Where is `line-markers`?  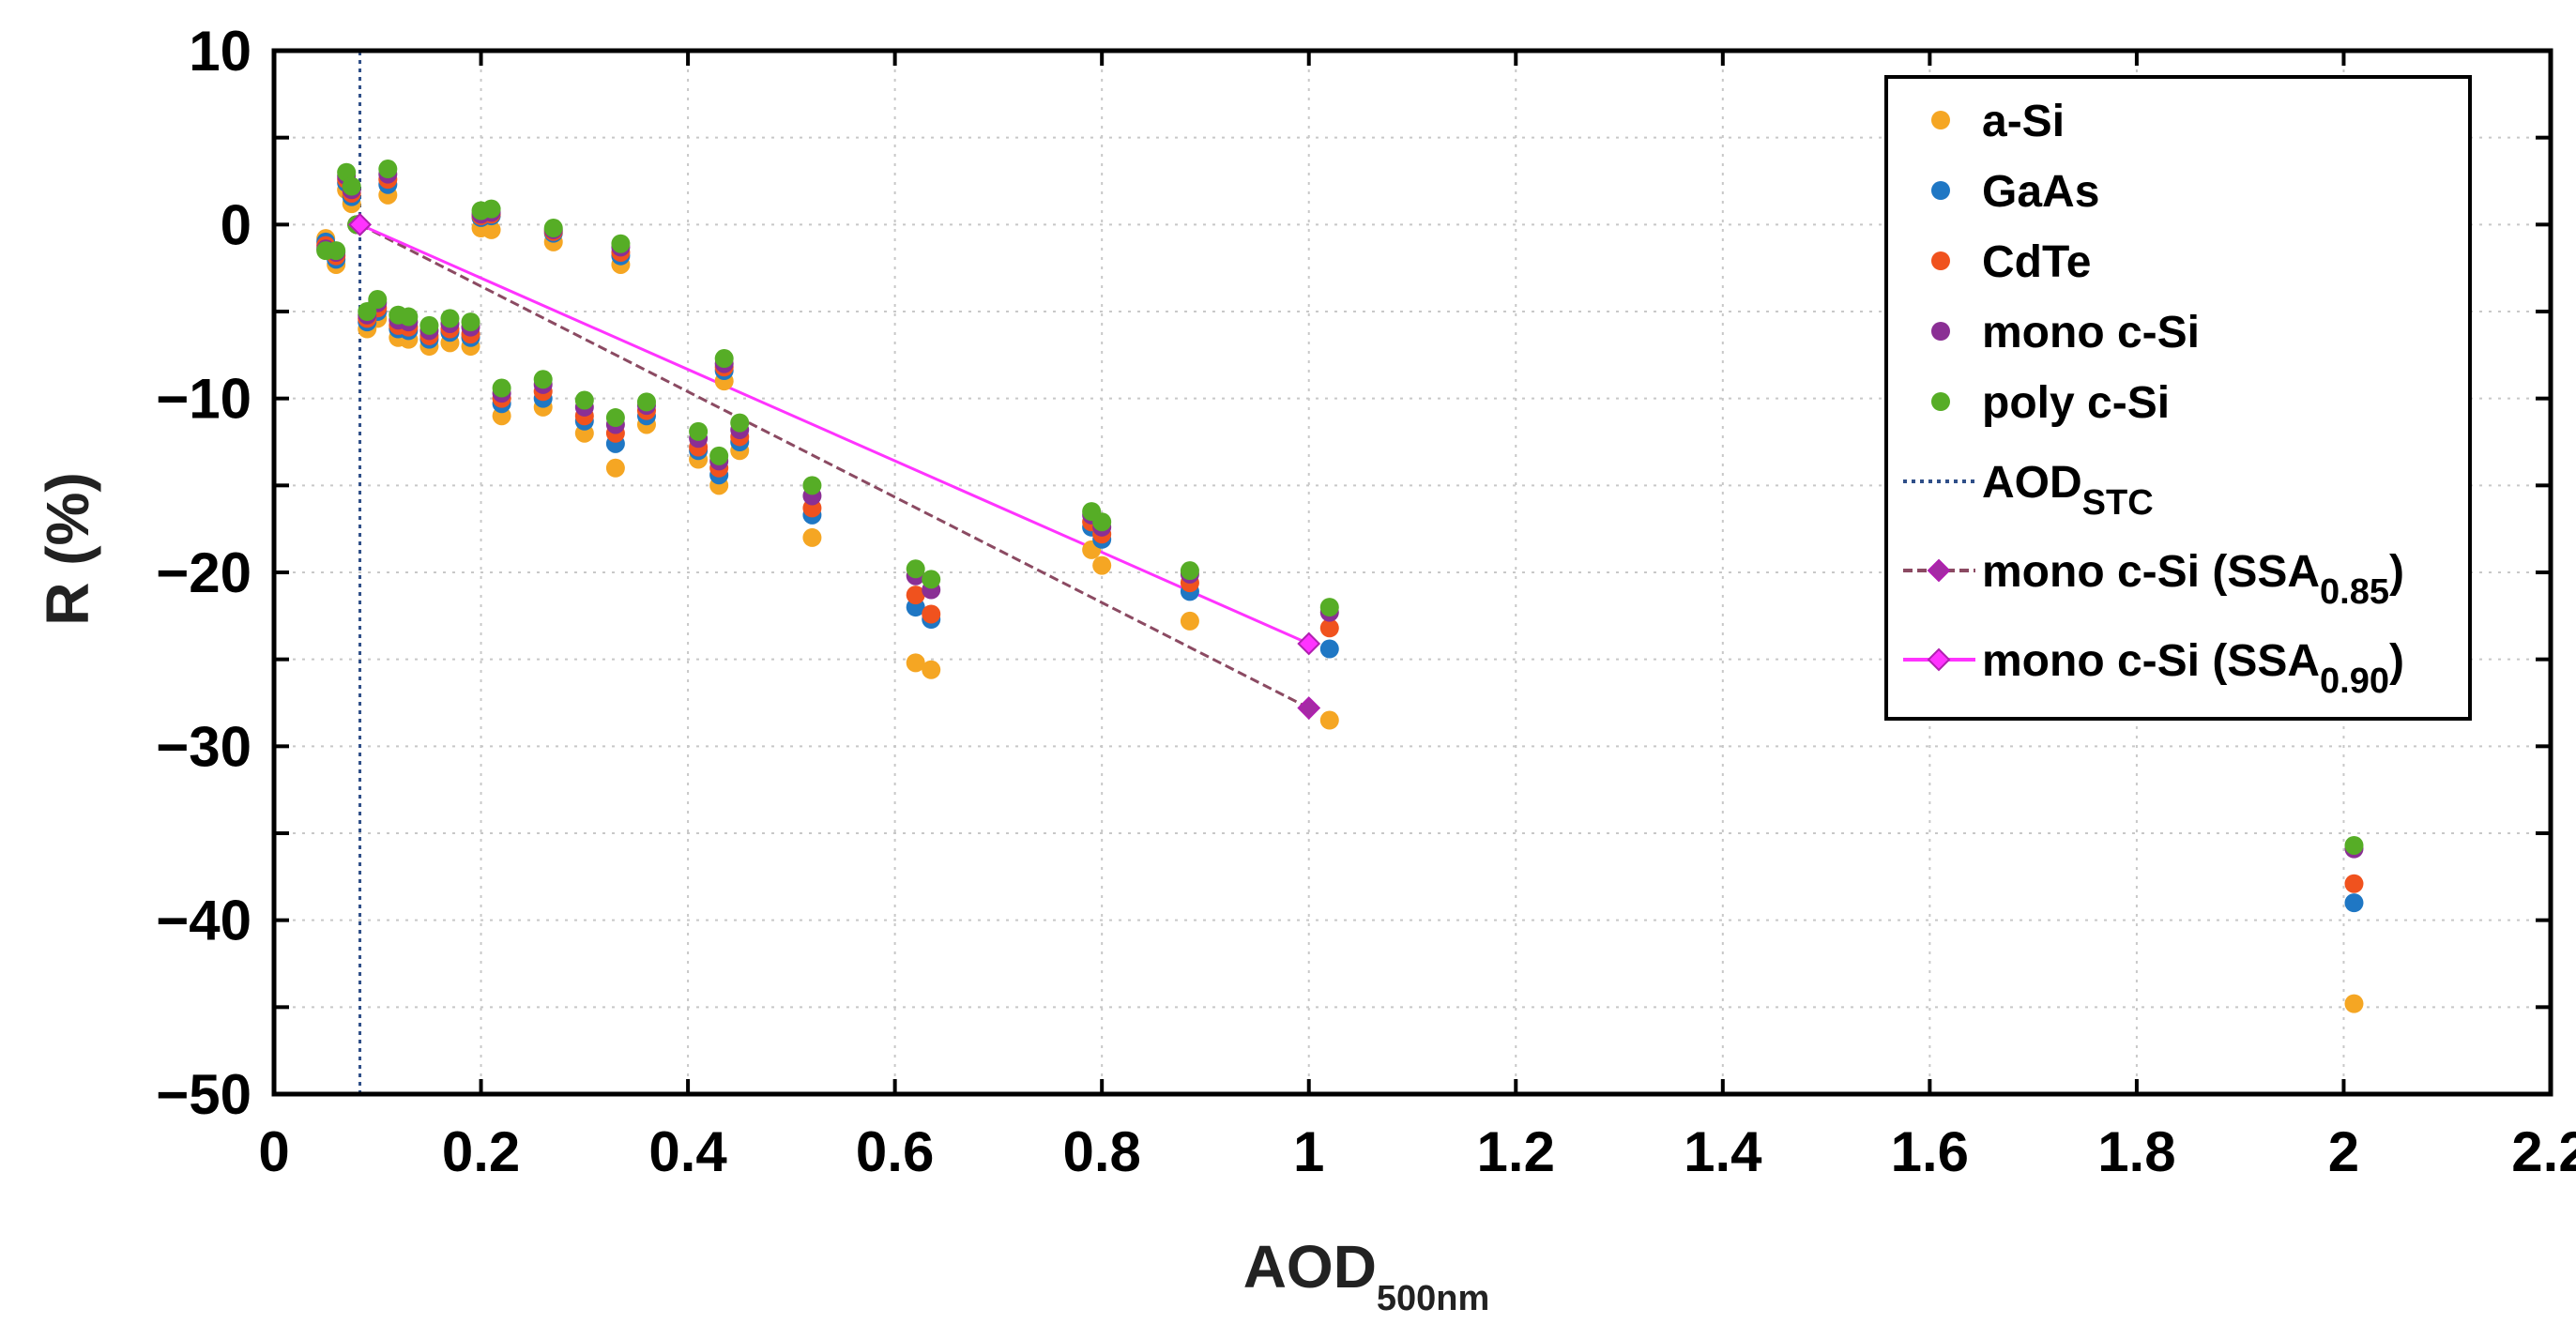 line-markers is located at coordinates (834, 466).